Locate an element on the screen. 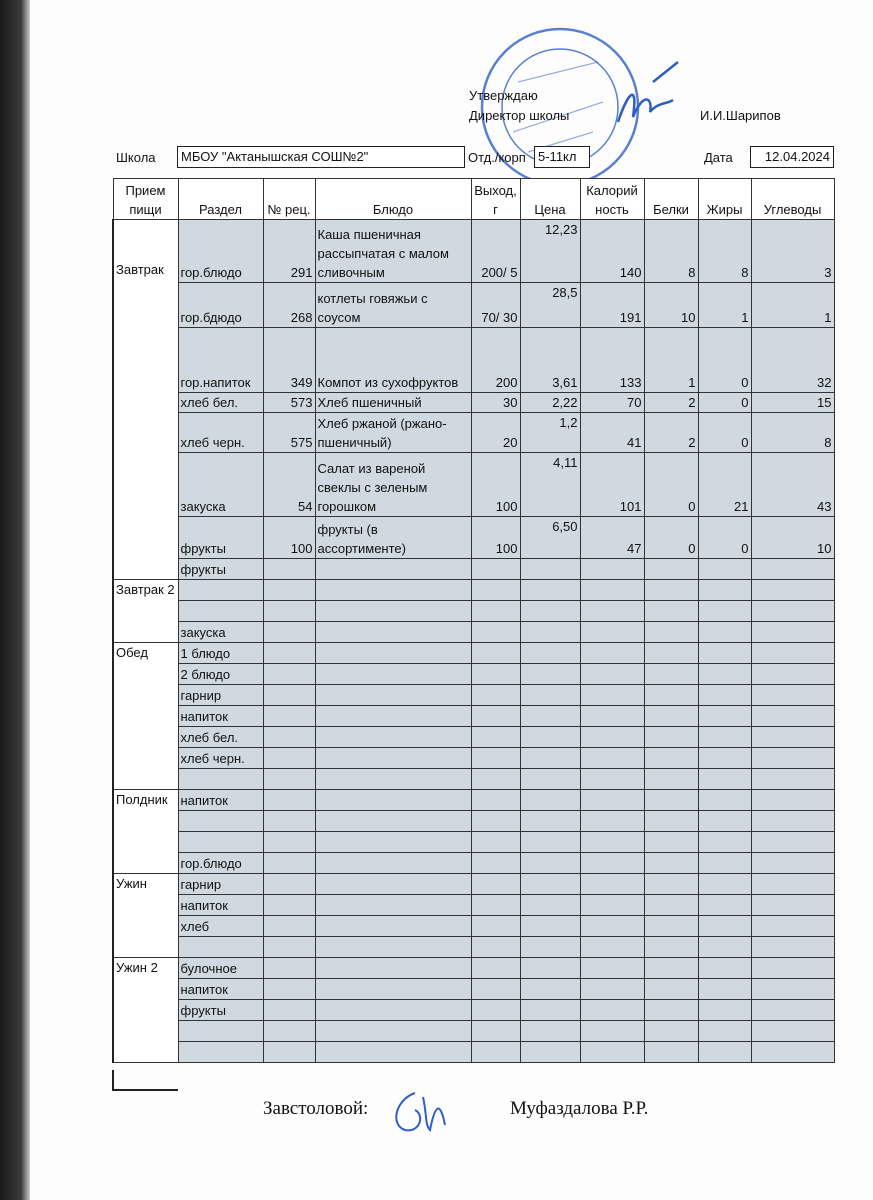  signature is located at coordinates (420, 1112).